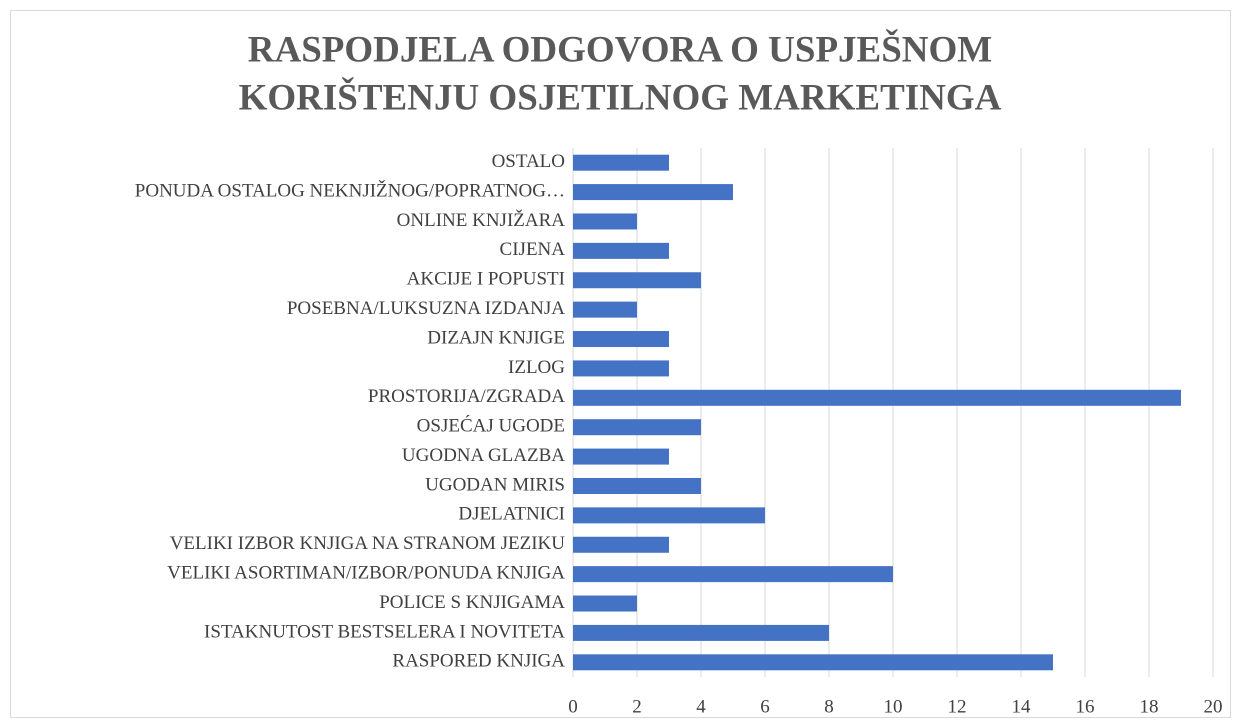  What do you see at coordinates (466, 396) in the screenshot?
I see `y-tick-label: PROSTORIJA/ZGRADA` at bounding box center [466, 396].